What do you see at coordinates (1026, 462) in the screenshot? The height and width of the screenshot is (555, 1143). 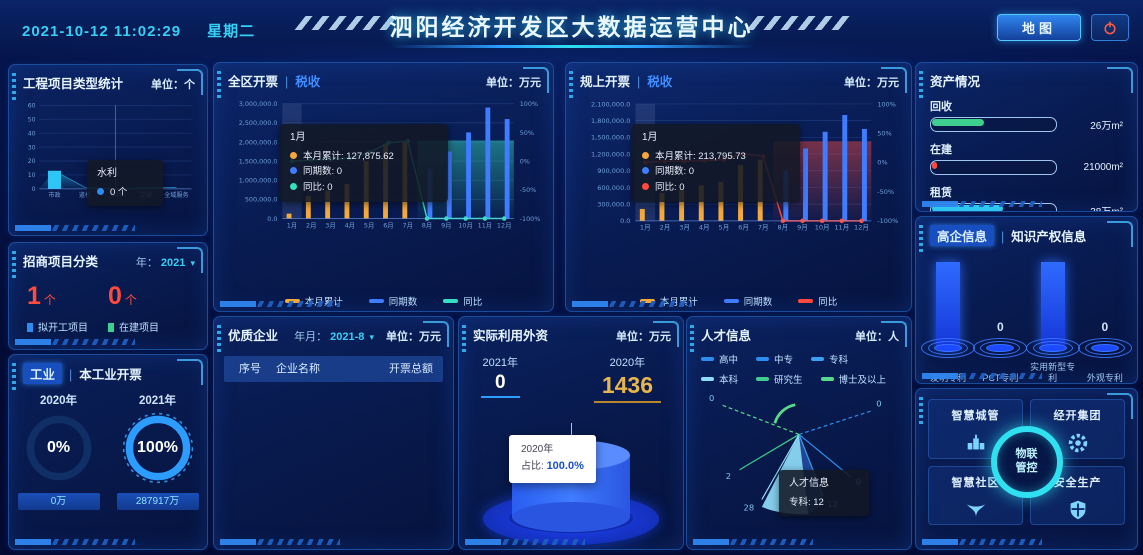 I see `platform-hub: 物联 管控` at bounding box center [1026, 462].